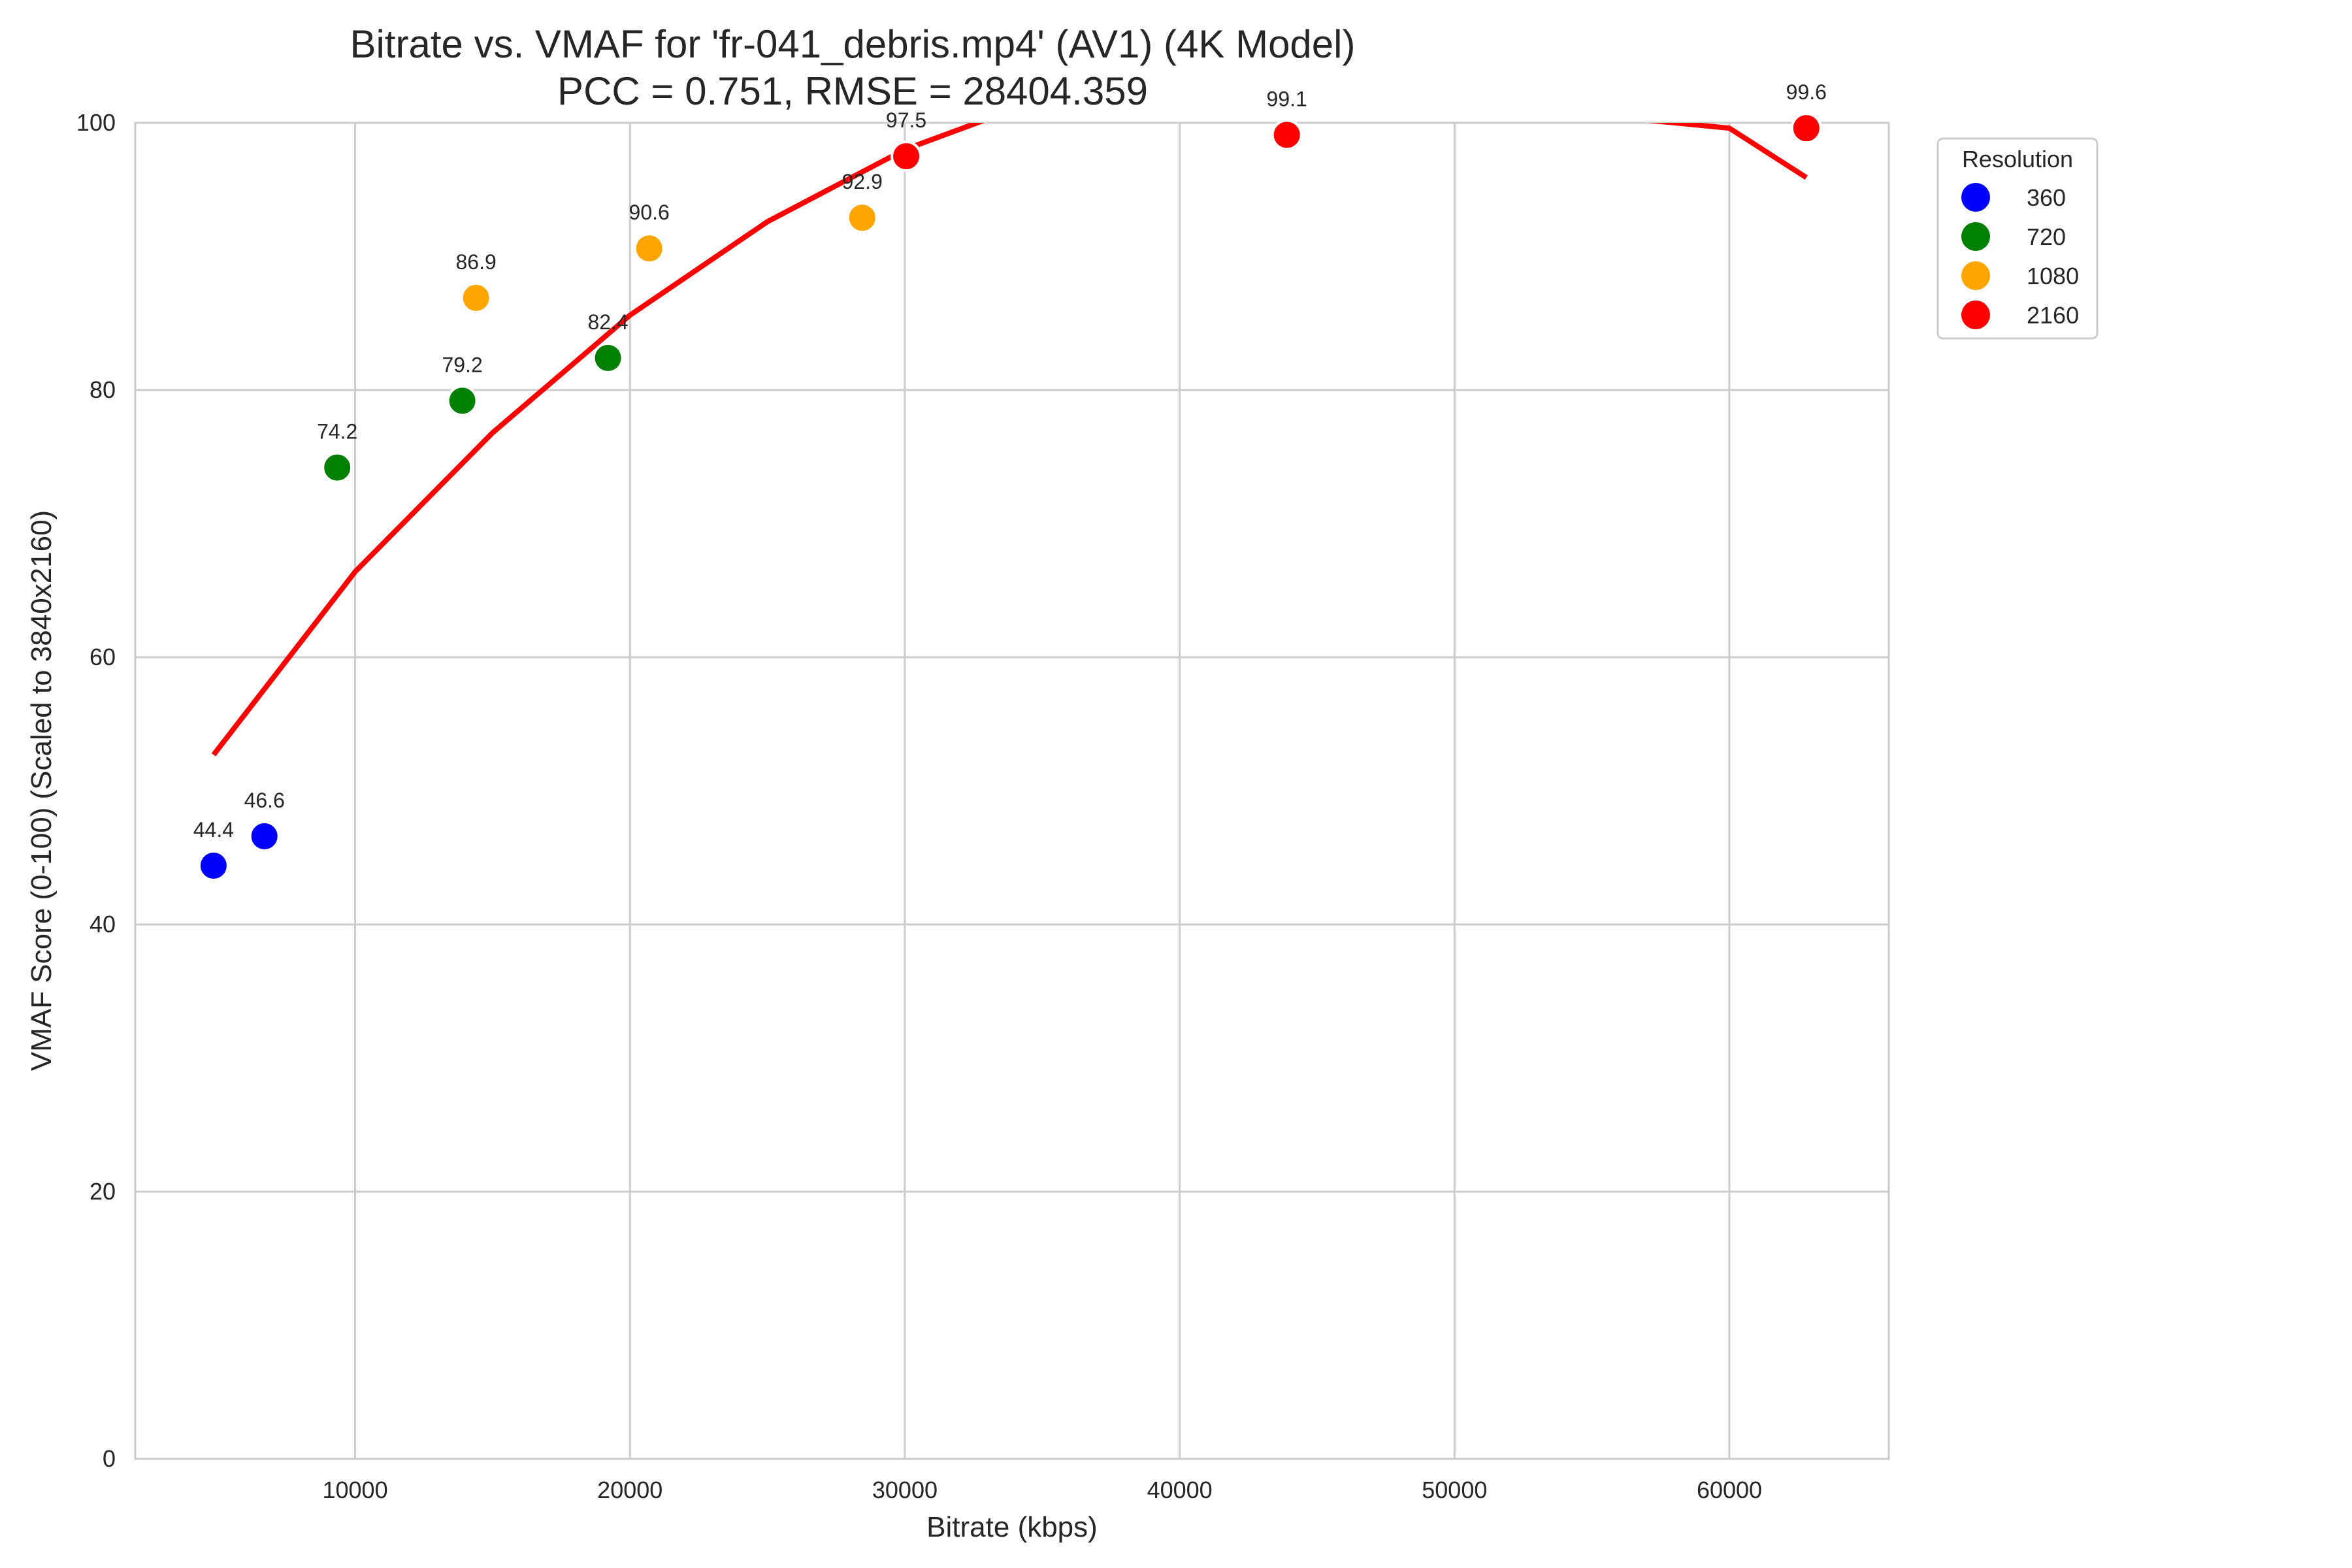  I want to click on x-tick-label: 20000, so click(629, 1490).